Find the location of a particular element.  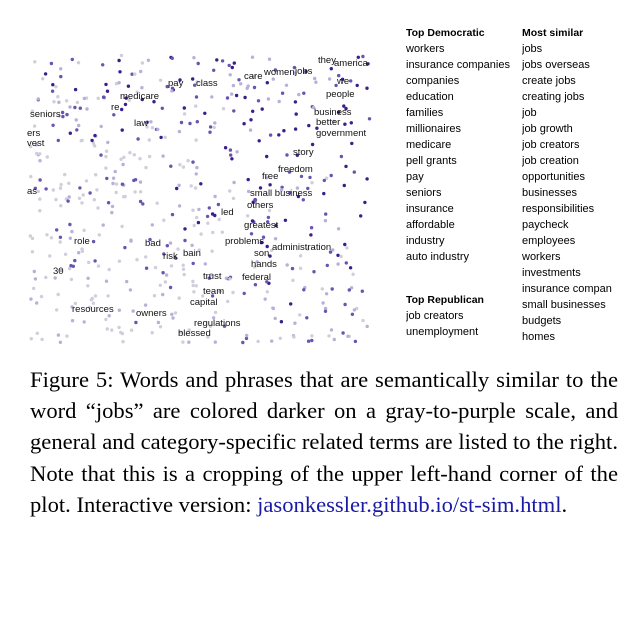

list-item: jobs overseas is located at coordinates (556, 65).